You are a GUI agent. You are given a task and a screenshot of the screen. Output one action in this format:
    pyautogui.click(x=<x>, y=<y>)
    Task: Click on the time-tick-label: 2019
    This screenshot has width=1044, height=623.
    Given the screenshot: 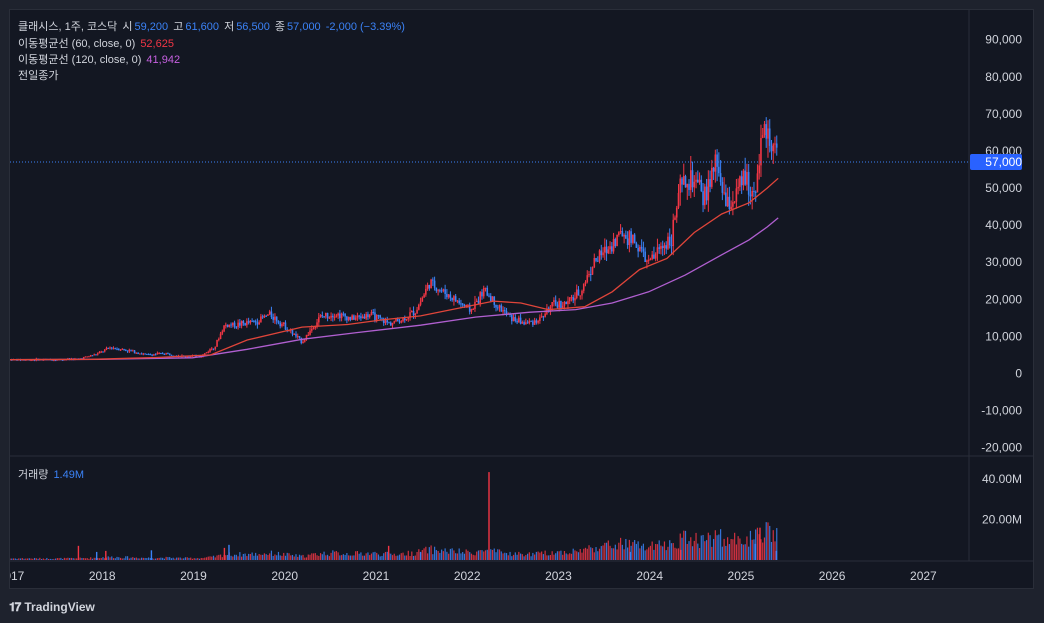 What is the action you would take?
    pyautogui.click(x=193, y=576)
    